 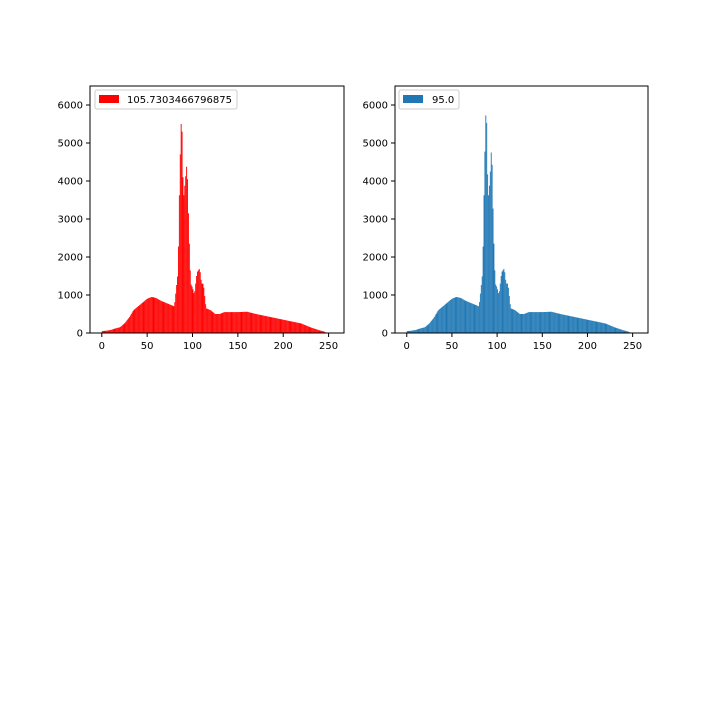 What do you see at coordinates (328, 346) in the screenshot?
I see `left-x-tick-label: 250` at bounding box center [328, 346].